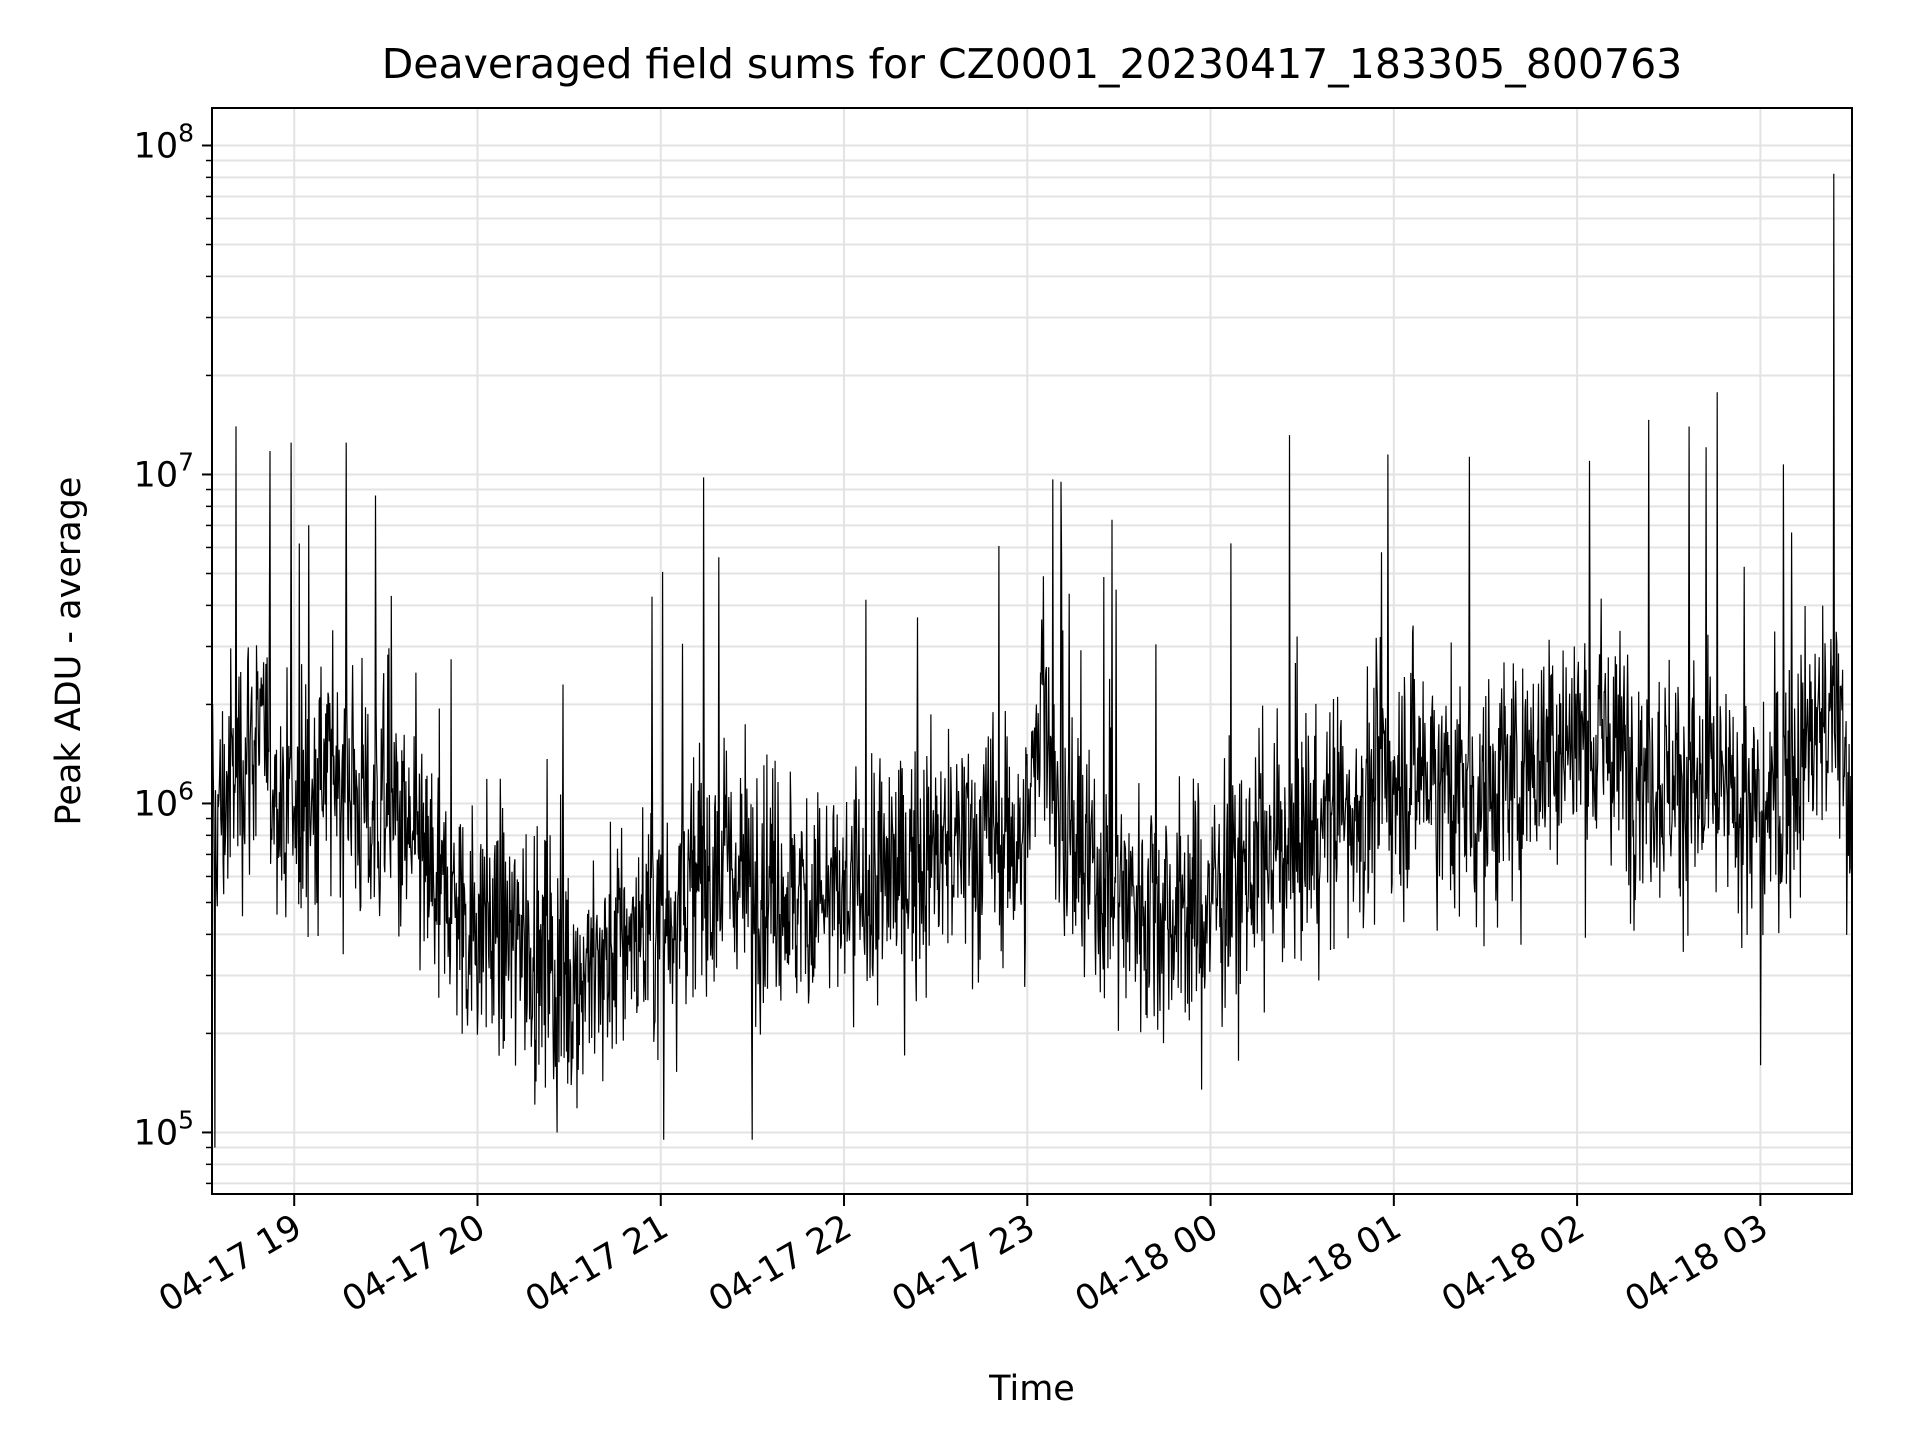  Describe the element at coordinates (414, 1263) in the screenshot. I see `x-tick-label: 04-17 20` at that location.